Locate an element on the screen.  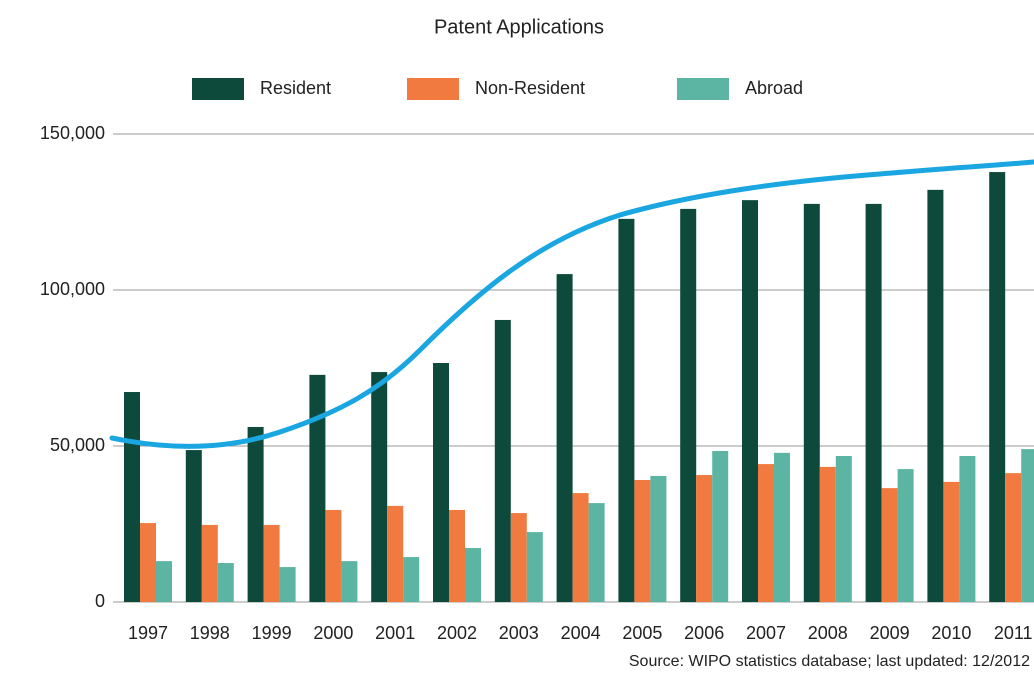
chart-title: Patent Applications is located at coordinates (519, 27).